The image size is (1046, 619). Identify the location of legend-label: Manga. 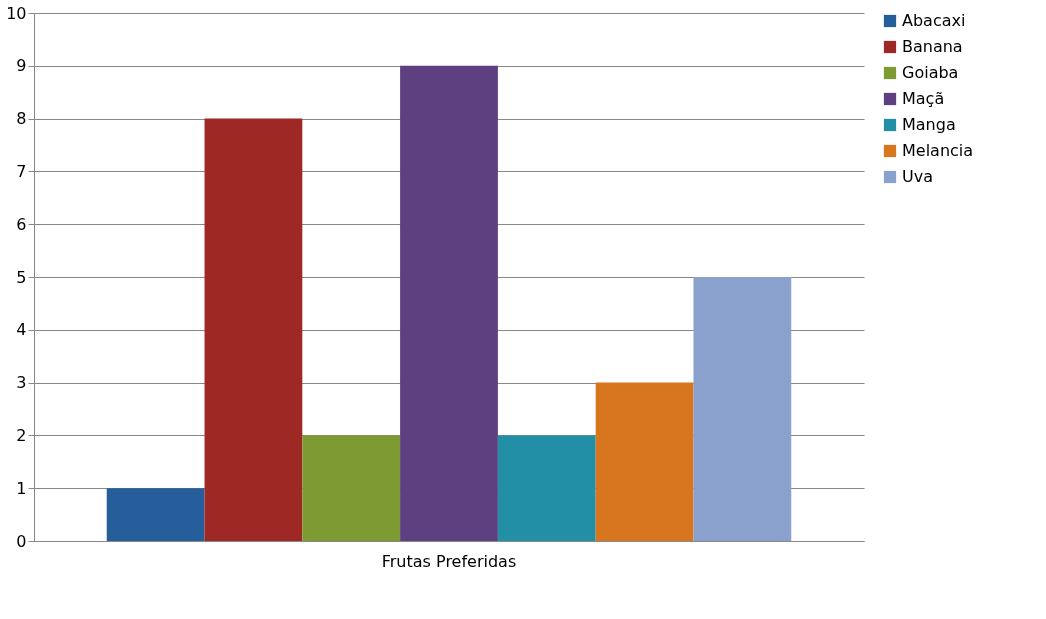
(929, 124).